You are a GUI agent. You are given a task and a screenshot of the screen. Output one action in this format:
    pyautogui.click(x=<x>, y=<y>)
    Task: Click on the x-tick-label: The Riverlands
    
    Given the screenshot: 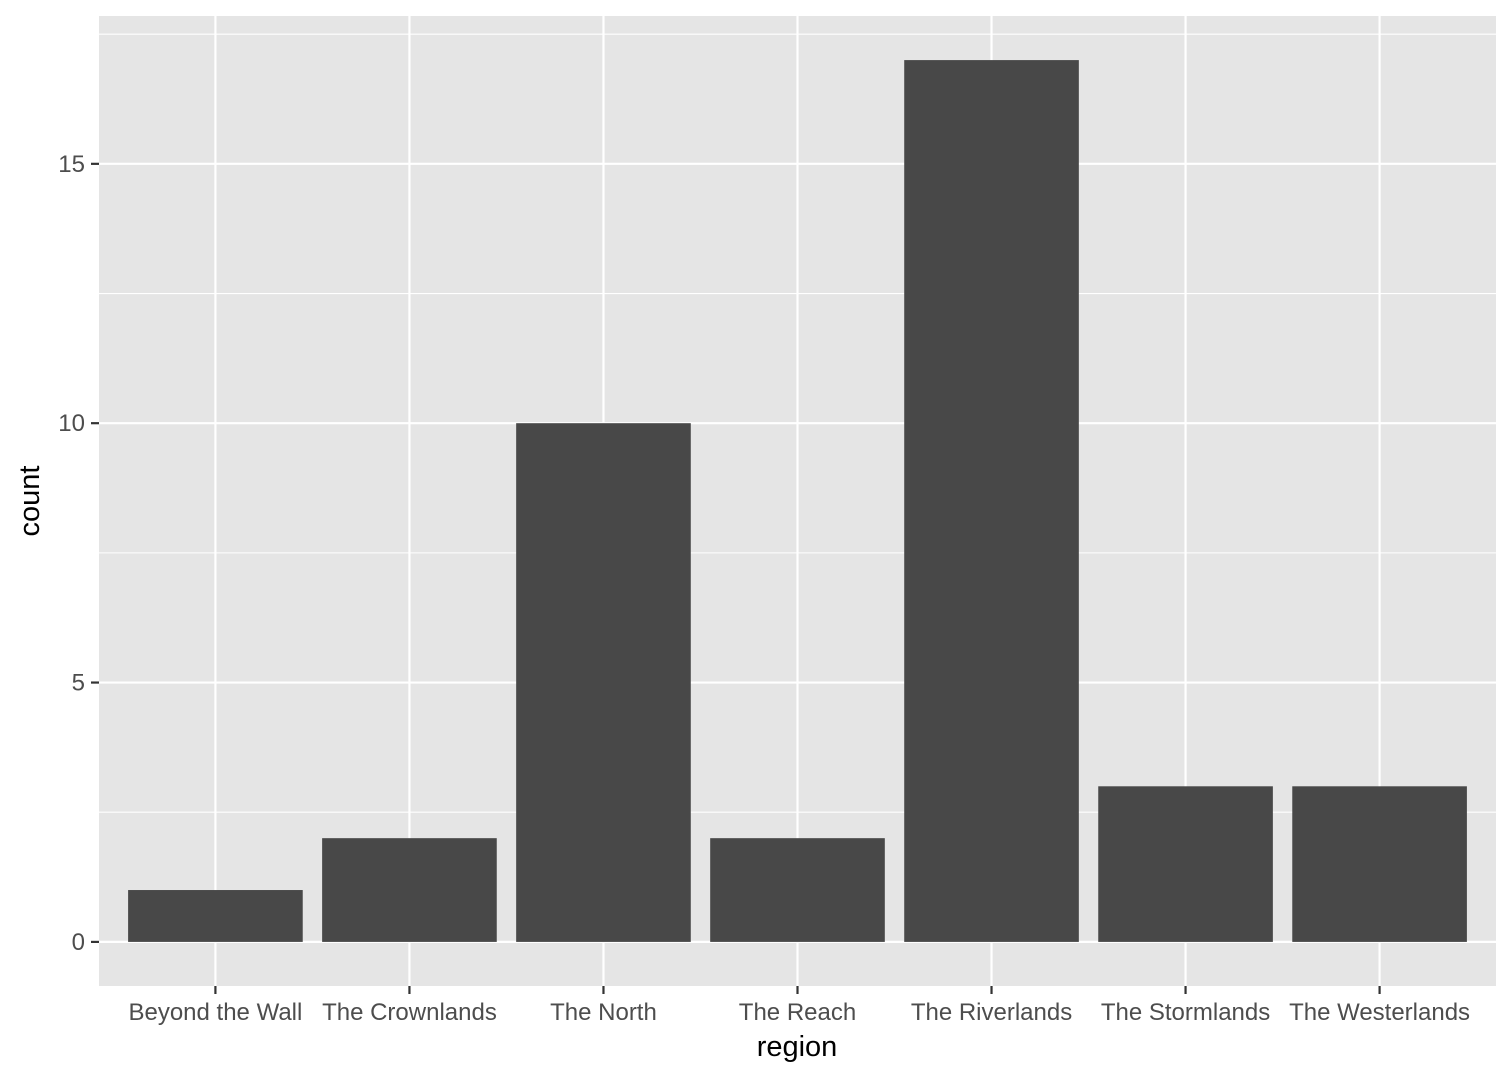 What is the action you would take?
    pyautogui.click(x=991, y=1012)
    